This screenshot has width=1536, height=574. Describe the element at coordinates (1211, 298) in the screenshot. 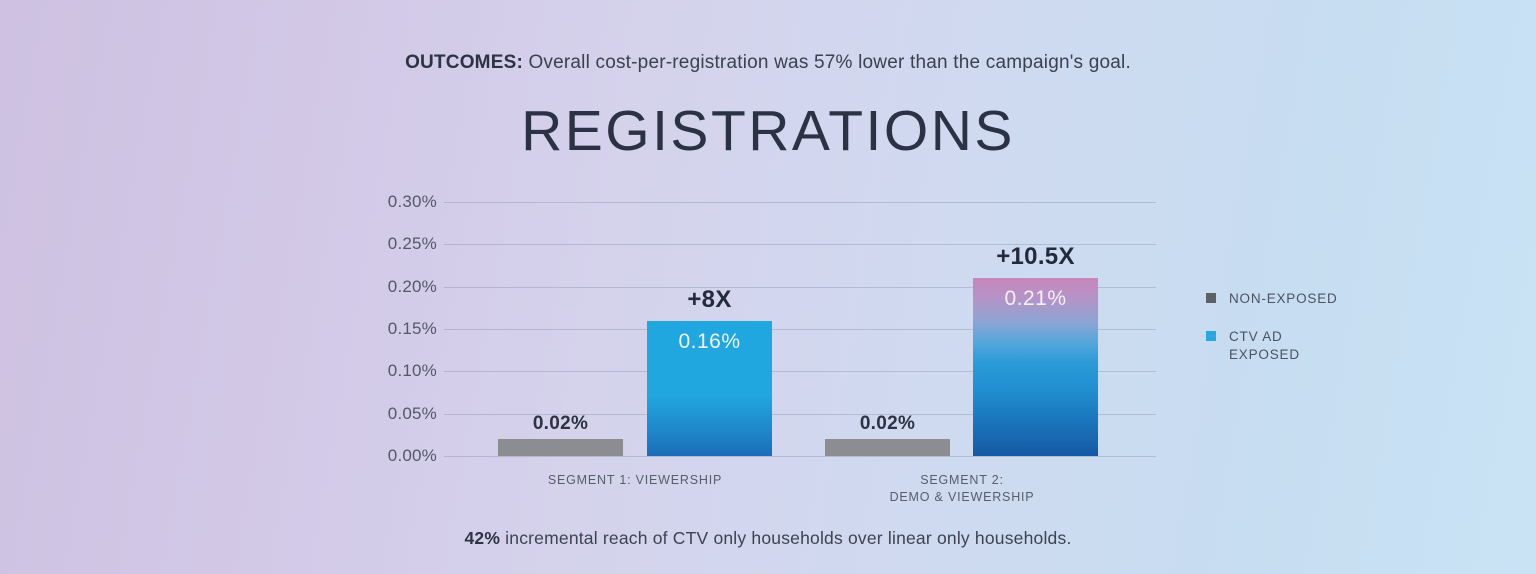

I see `non-exposed-swatch-icon` at that location.